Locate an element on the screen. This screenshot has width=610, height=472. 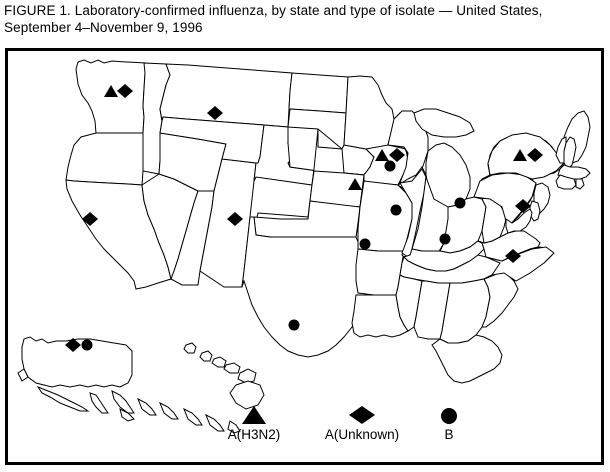
legend-label-a-unknown: A(Unknown) is located at coordinates (362, 434).